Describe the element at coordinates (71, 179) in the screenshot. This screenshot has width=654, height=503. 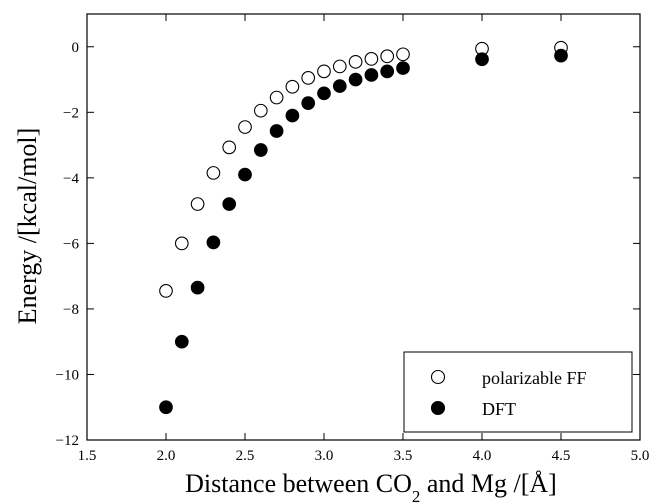
I see `y-tick-label: −4` at that location.